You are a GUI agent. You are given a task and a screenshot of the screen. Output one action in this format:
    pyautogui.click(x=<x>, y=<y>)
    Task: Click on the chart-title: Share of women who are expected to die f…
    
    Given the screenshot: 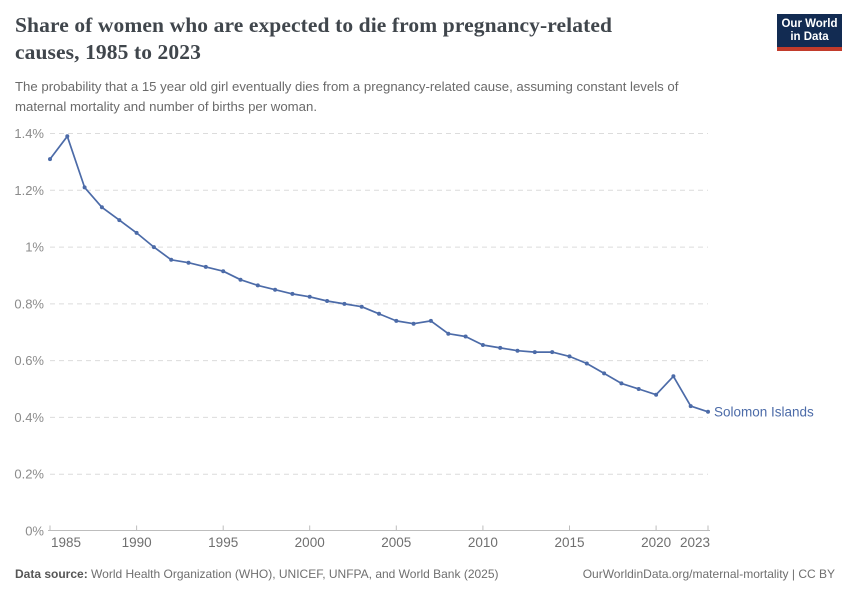 What is the action you would take?
    pyautogui.click(x=355, y=39)
    